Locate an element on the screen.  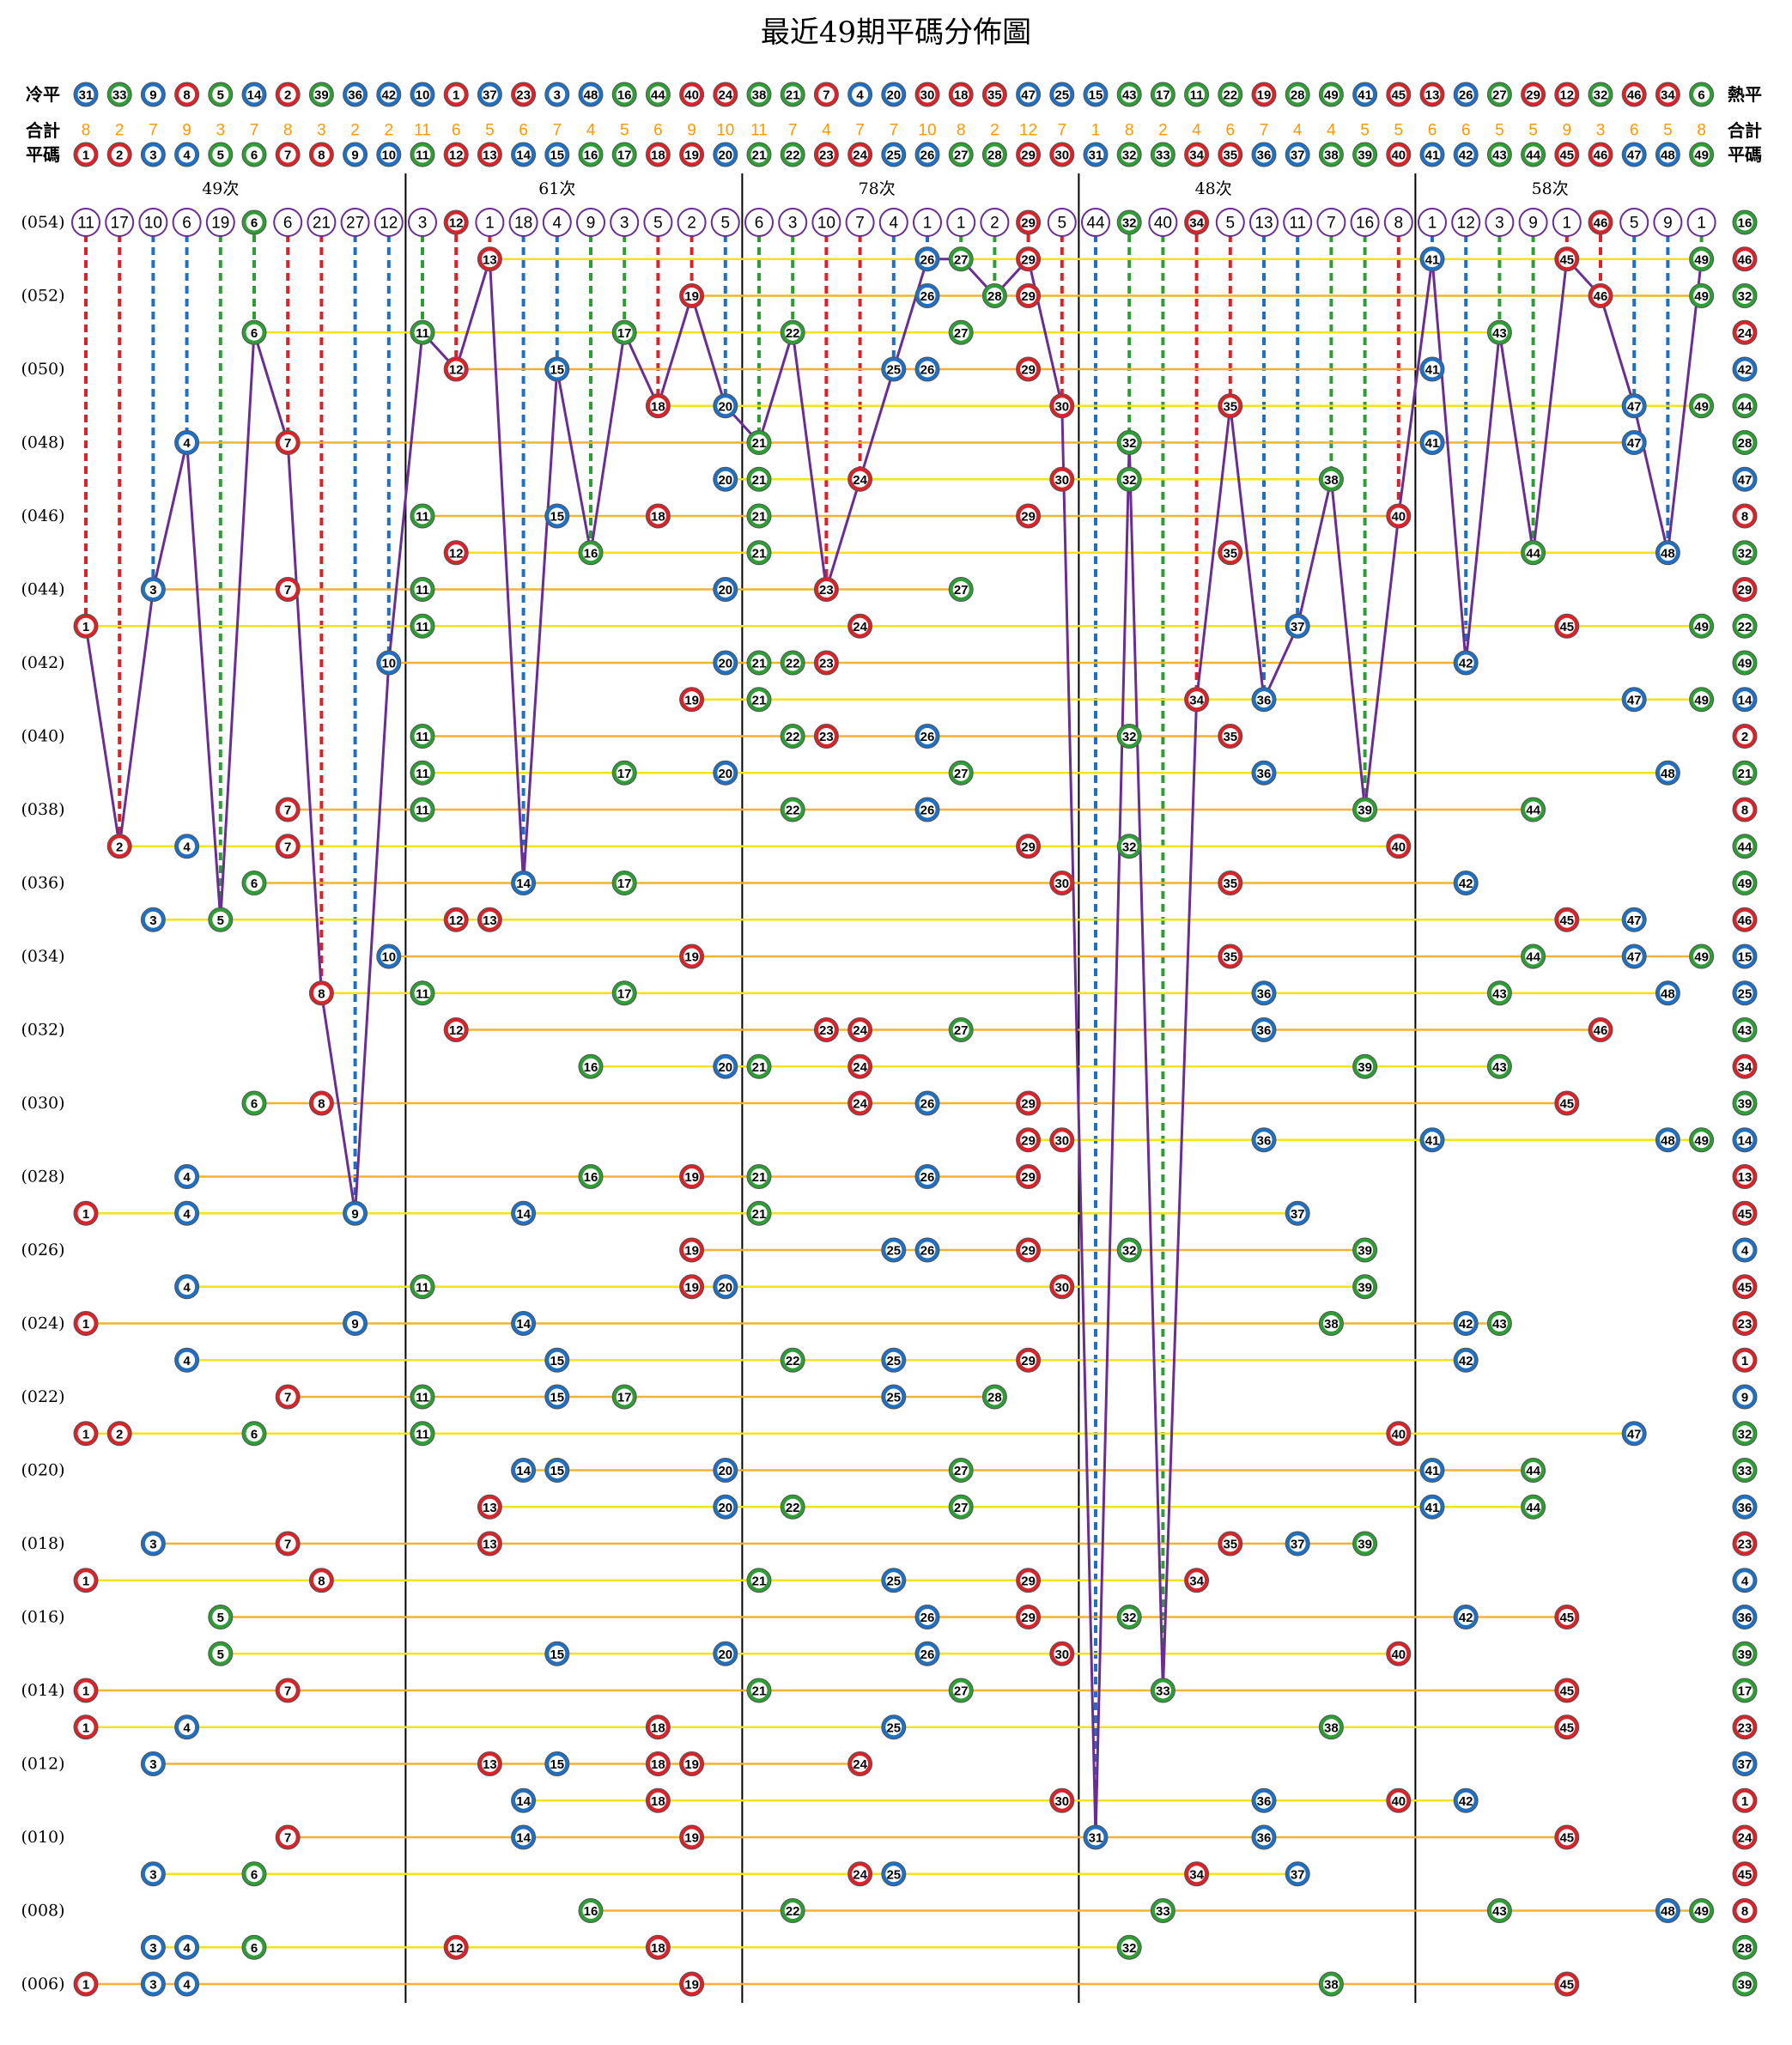
drawn-ball: 18 is located at coordinates (658, 1800).